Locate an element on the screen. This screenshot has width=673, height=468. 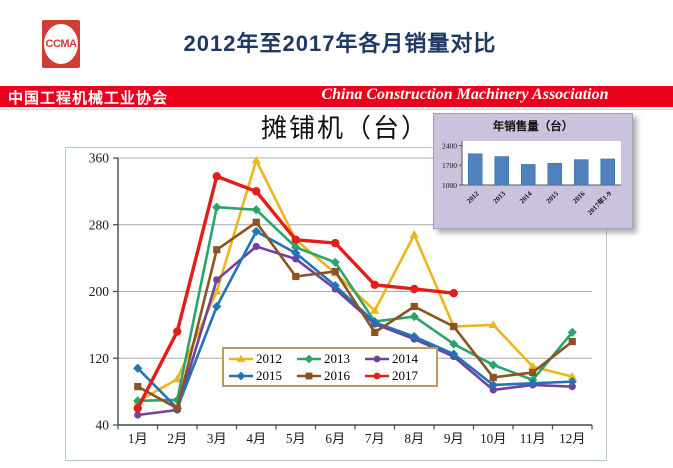
ccma-logo: CCMA is located at coordinates (61, 44).